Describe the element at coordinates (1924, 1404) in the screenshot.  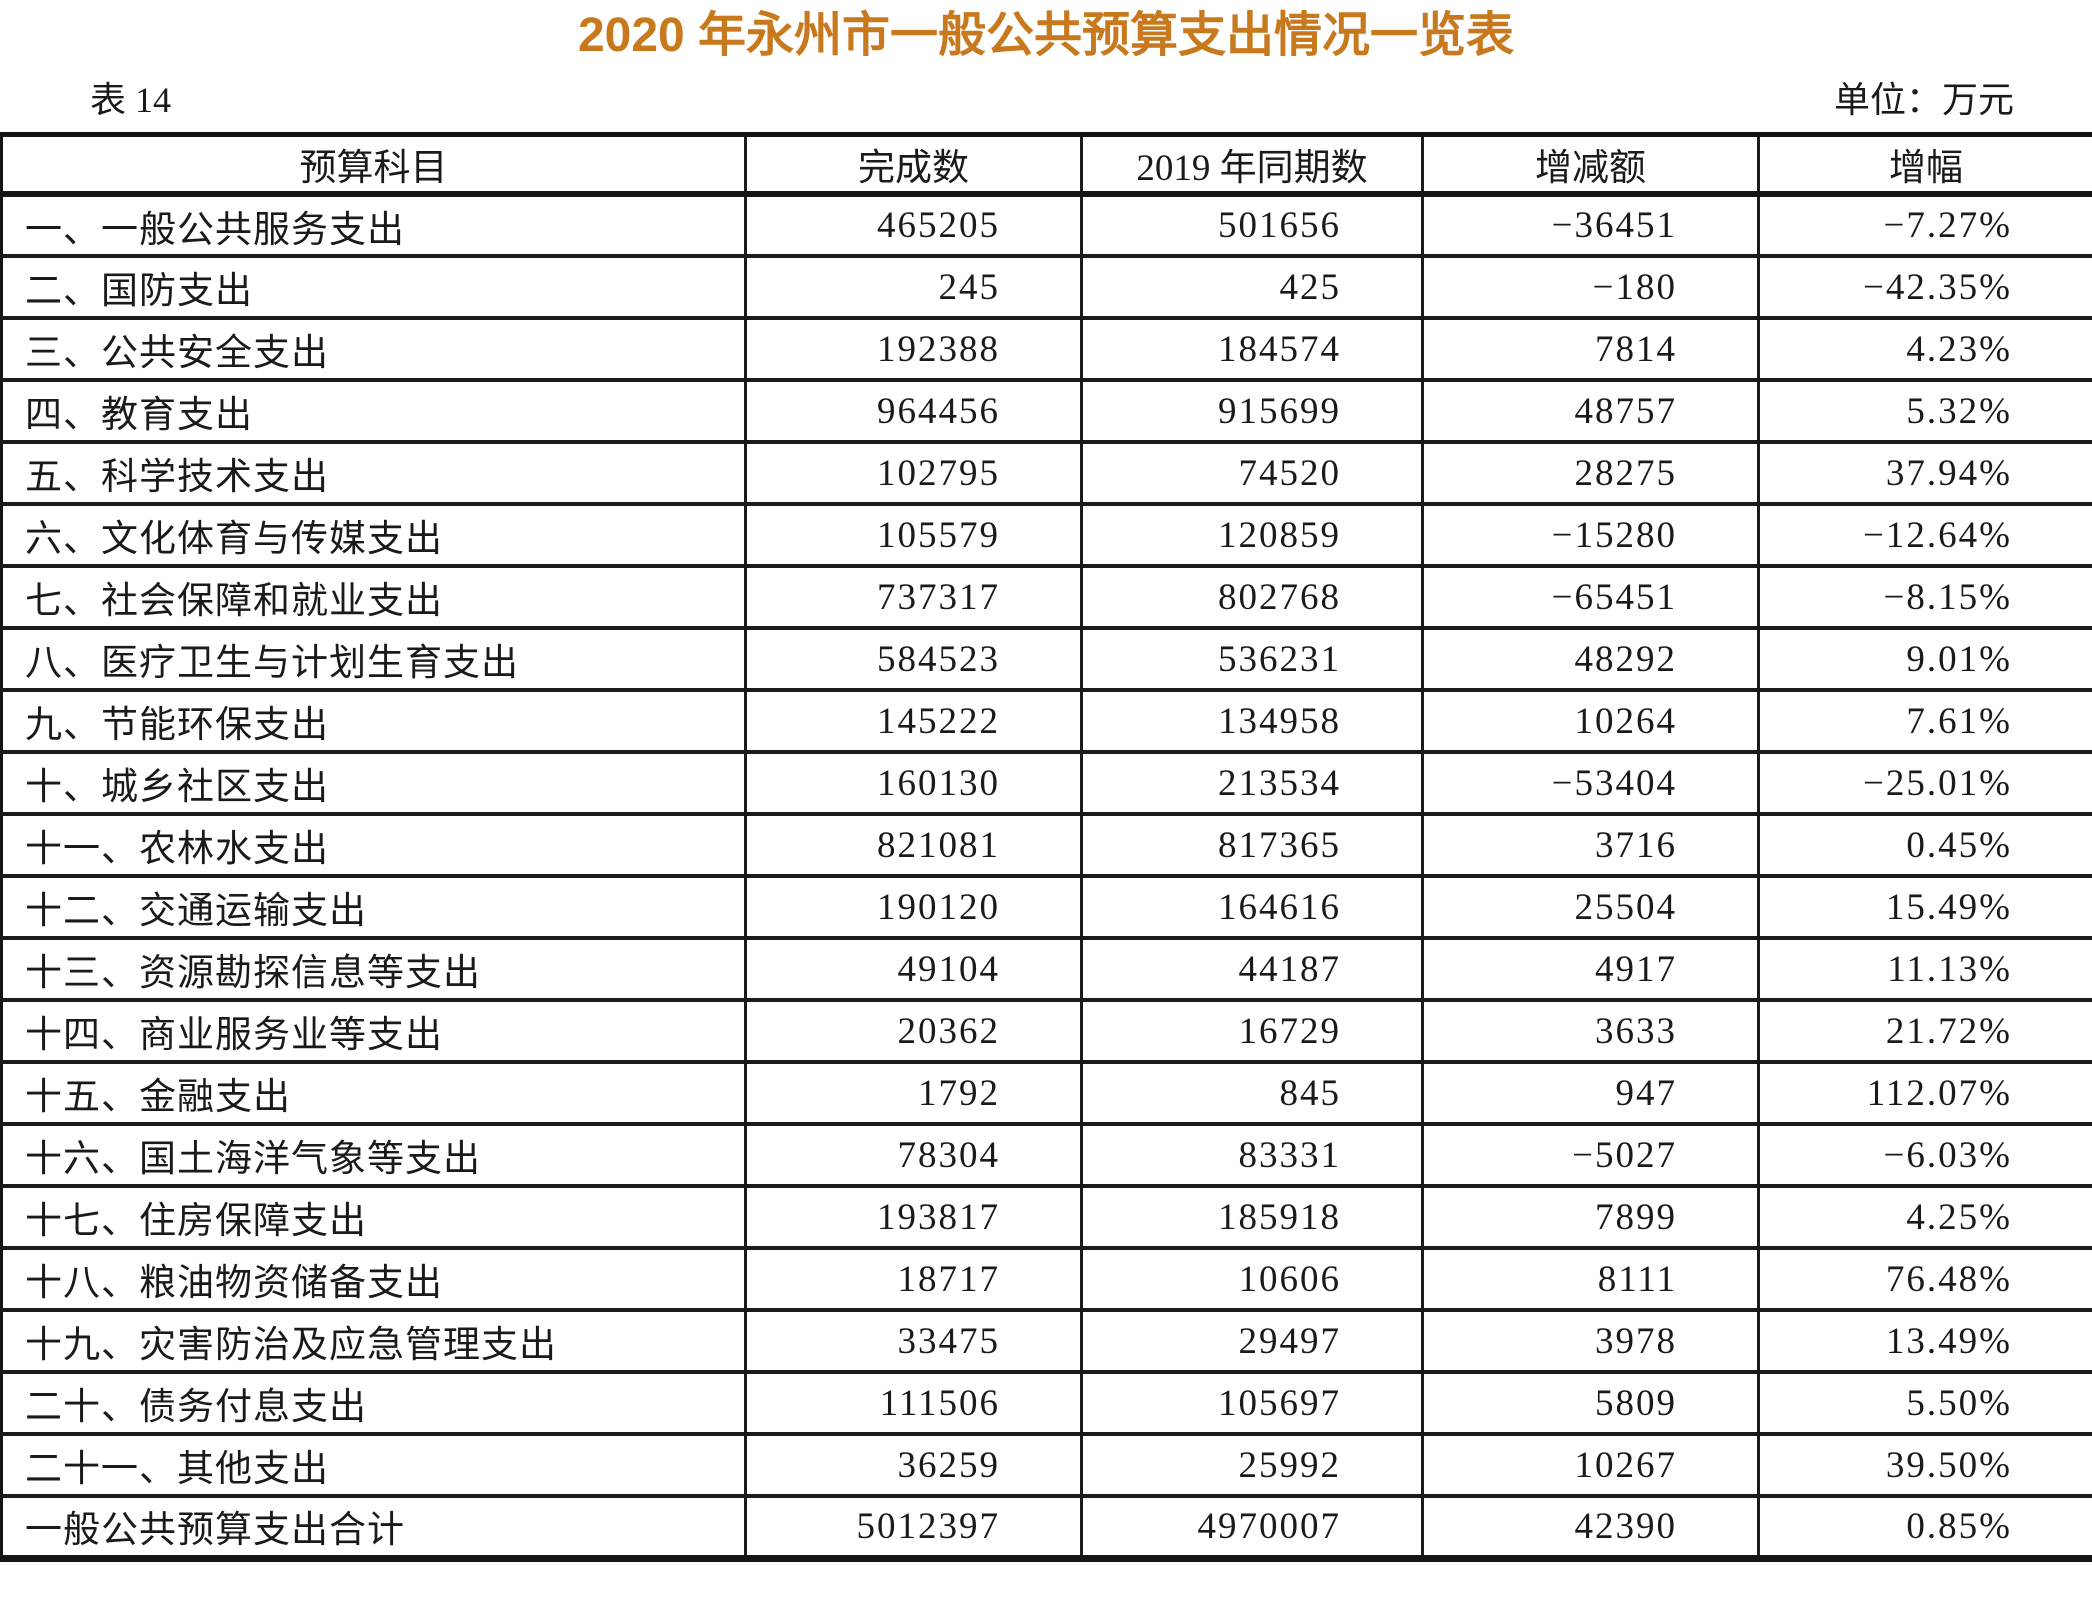
I see `change-rate-cell: 5.50%` at that location.